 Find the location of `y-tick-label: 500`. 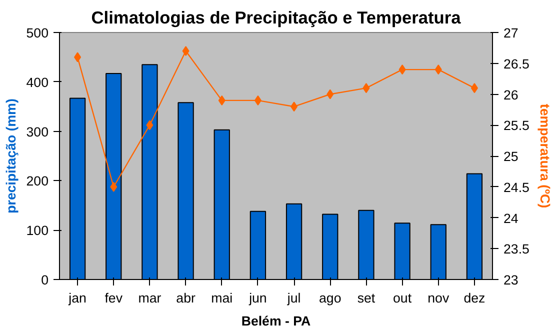

y-tick-label: 500 is located at coordinates (37, 33).